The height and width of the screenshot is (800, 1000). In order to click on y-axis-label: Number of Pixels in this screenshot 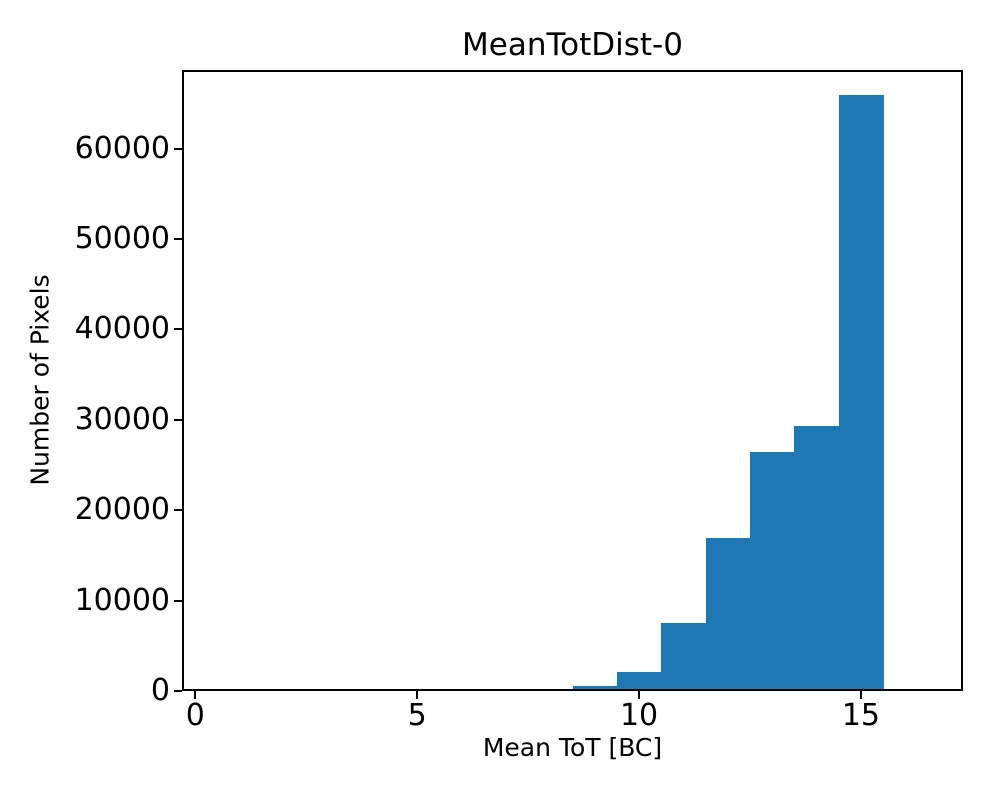, I will do `click(40, 380)`.